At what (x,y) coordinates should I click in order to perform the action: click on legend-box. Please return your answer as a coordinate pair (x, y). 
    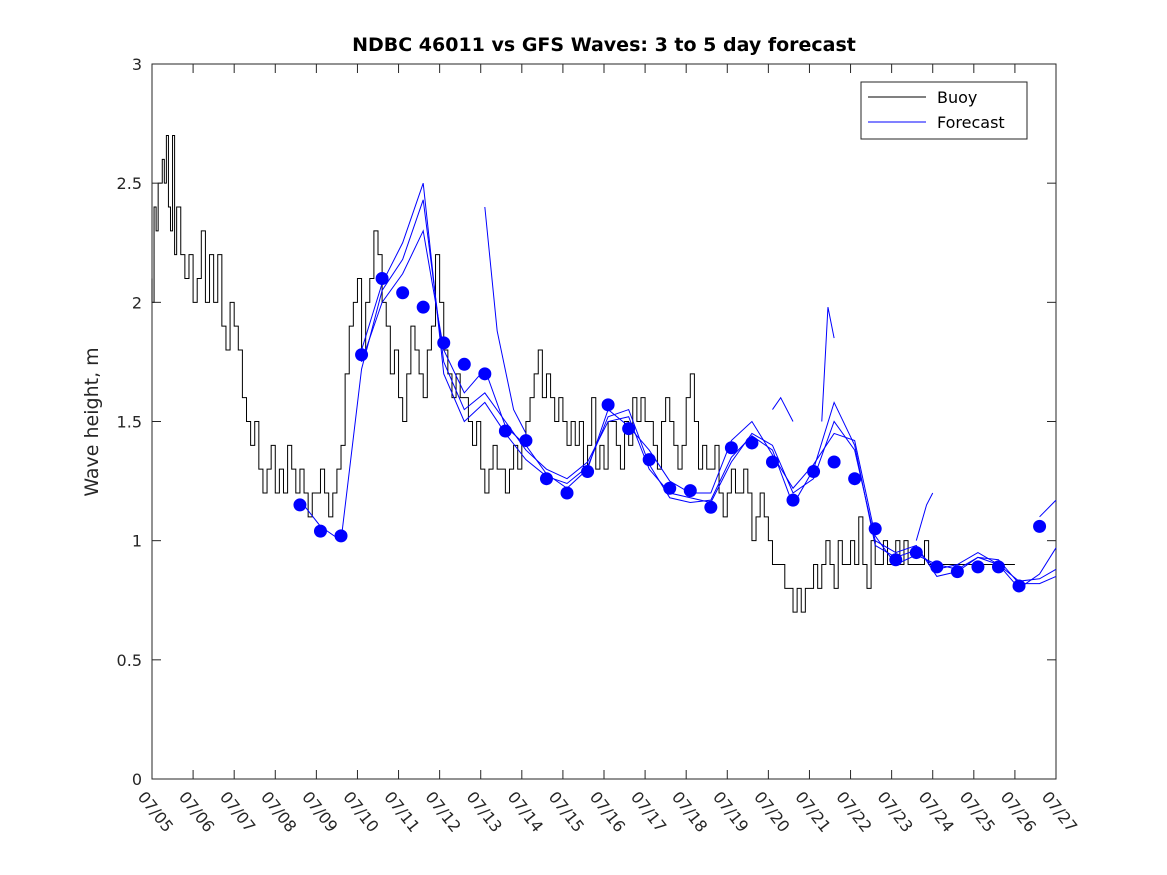
    Looking at the image, I should click on (944, 110).